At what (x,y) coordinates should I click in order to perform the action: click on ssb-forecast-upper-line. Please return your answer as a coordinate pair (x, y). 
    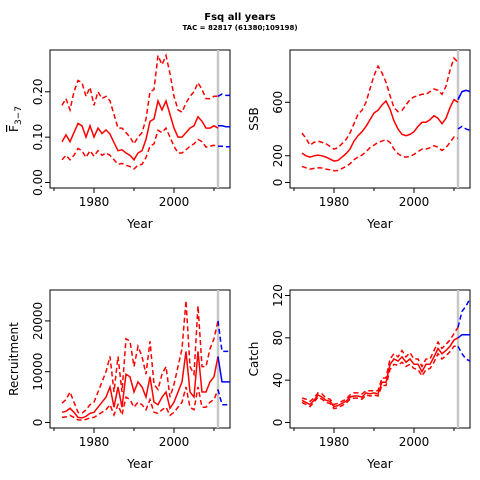
    Looking at the image, I should click on (464, 94).